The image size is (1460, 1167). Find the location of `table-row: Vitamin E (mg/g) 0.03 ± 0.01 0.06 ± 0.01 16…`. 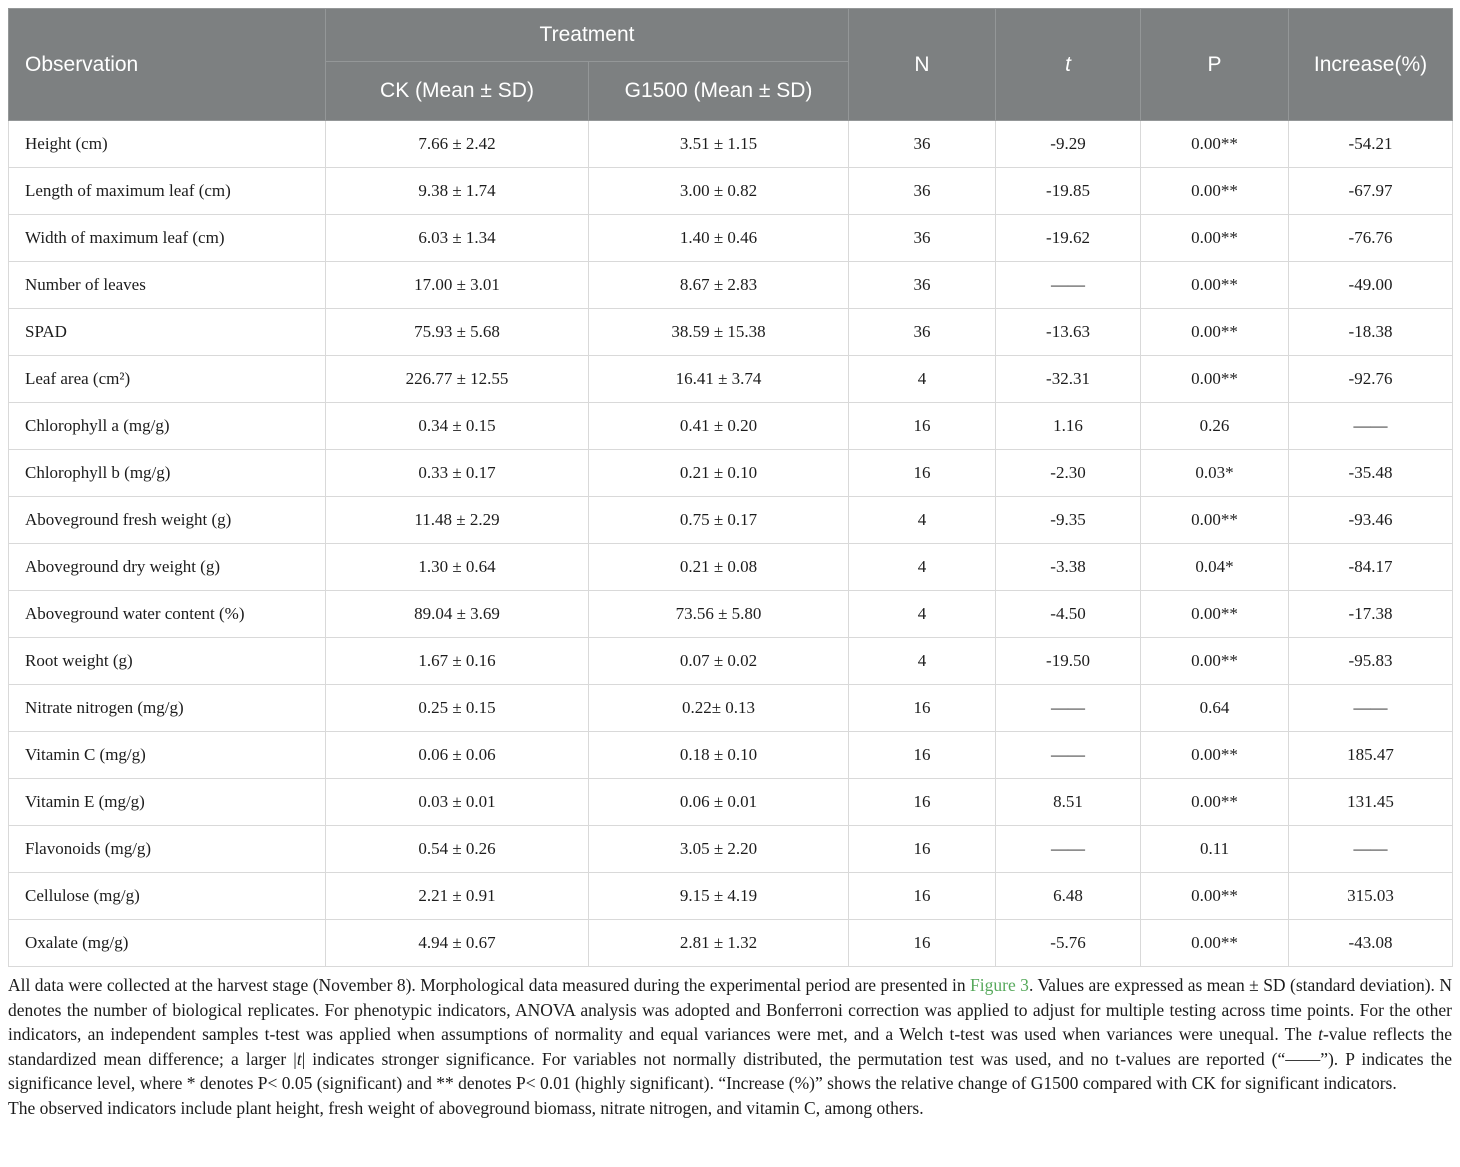

table-row: Vitamin E (mg/g) 0.03 ± 0.01 0.06 ± 0.01 16… is located at coordinates (731, 802).